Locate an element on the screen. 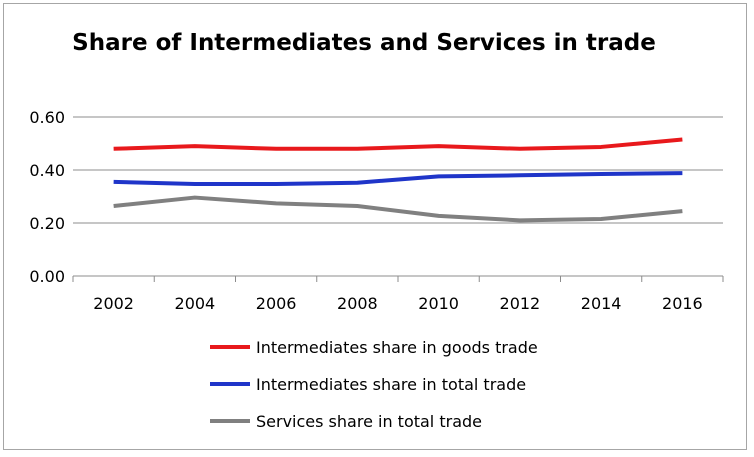 This screenshot has width=754, height=457. series-lines is located at coordinates (398, 180).